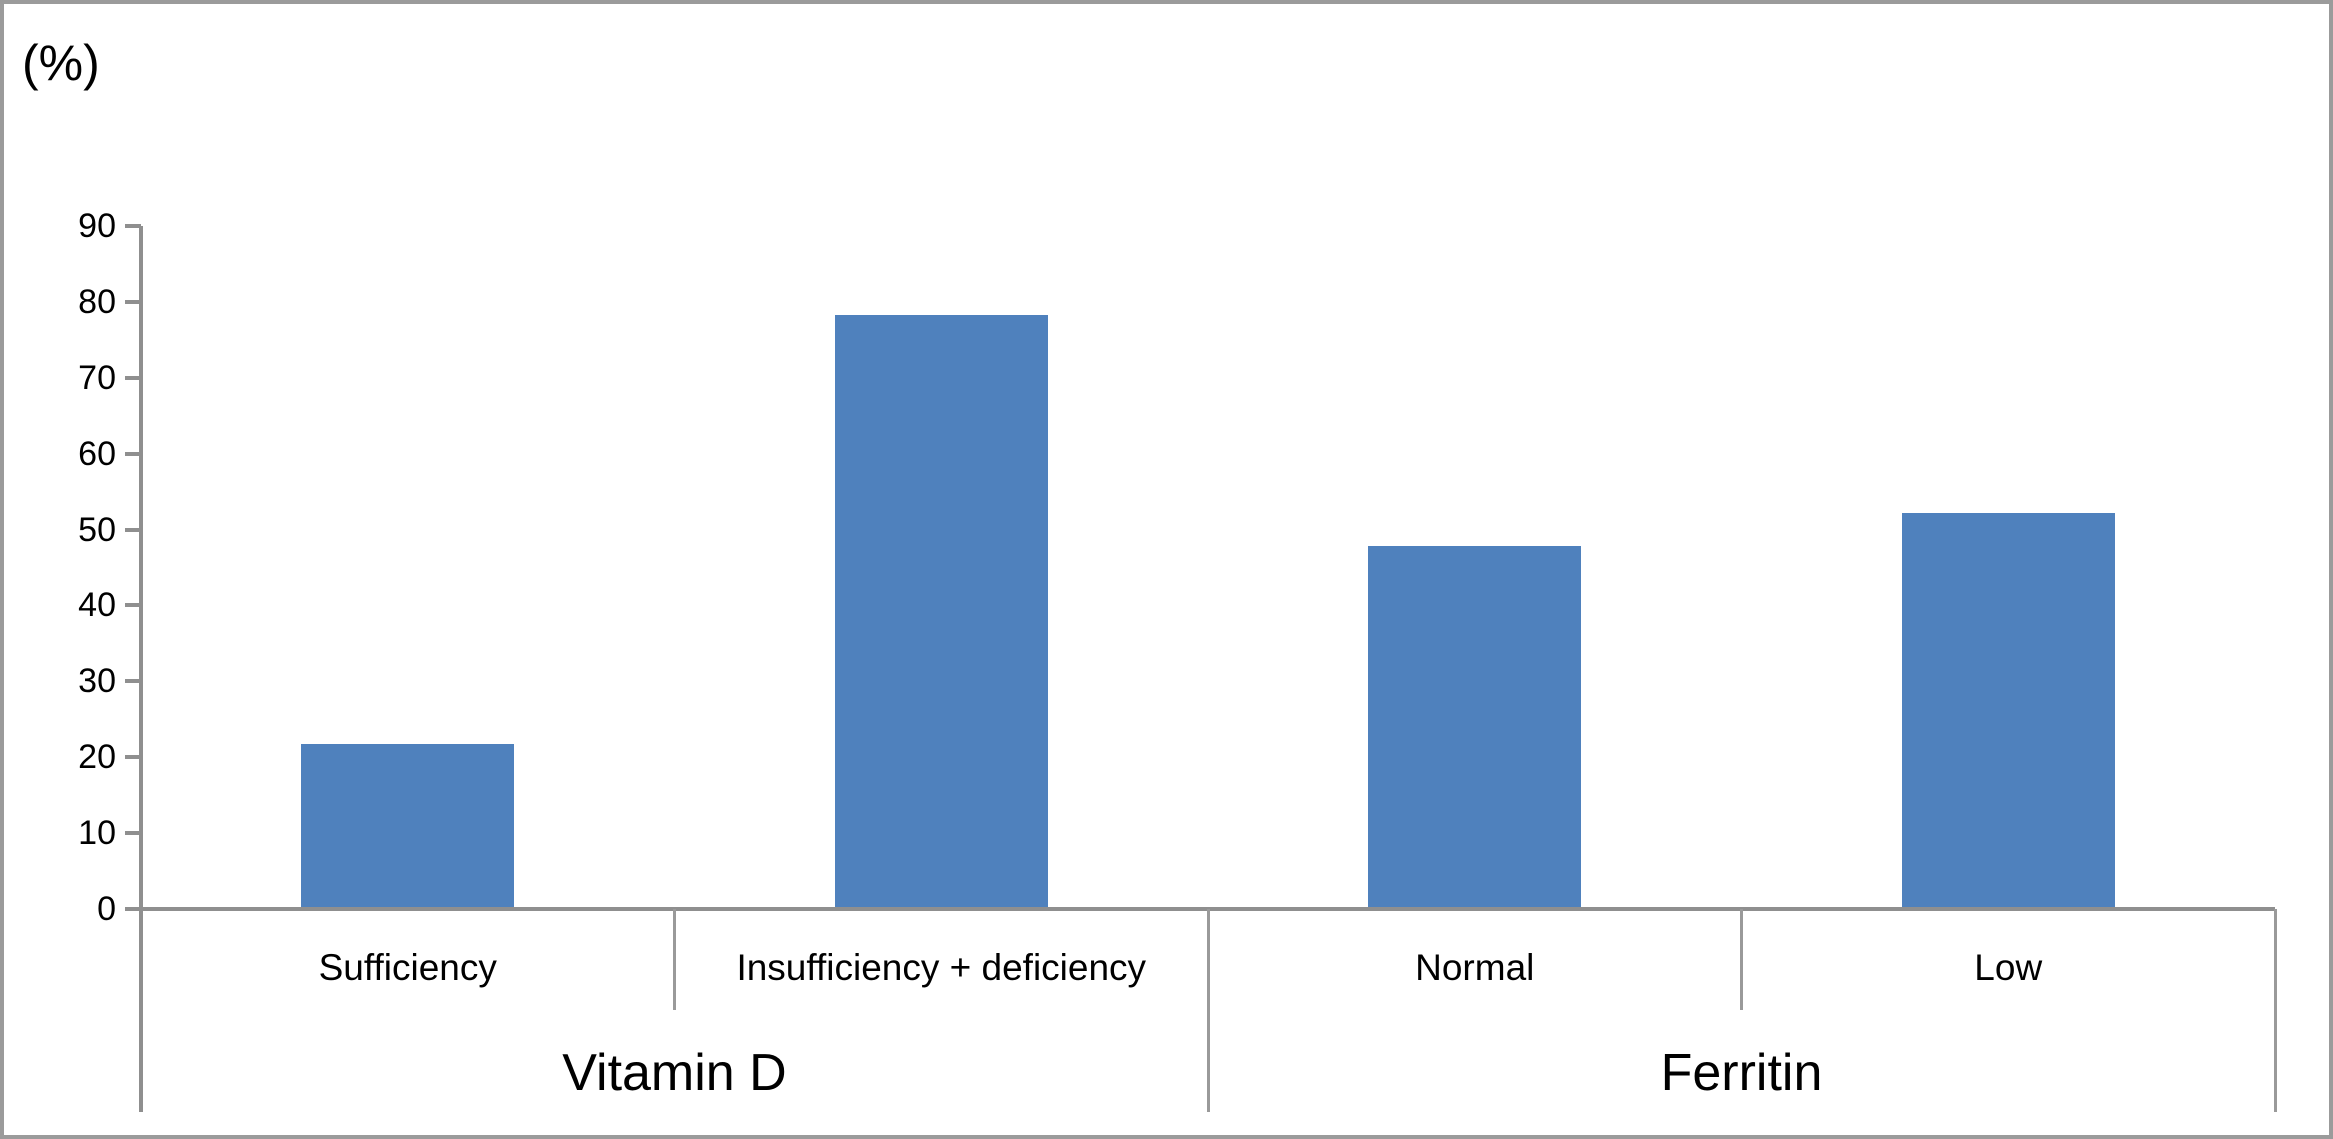  Describe the element at coordinates (97, 301) in the screenshot. I see `y-tick-label: 80` at that location.